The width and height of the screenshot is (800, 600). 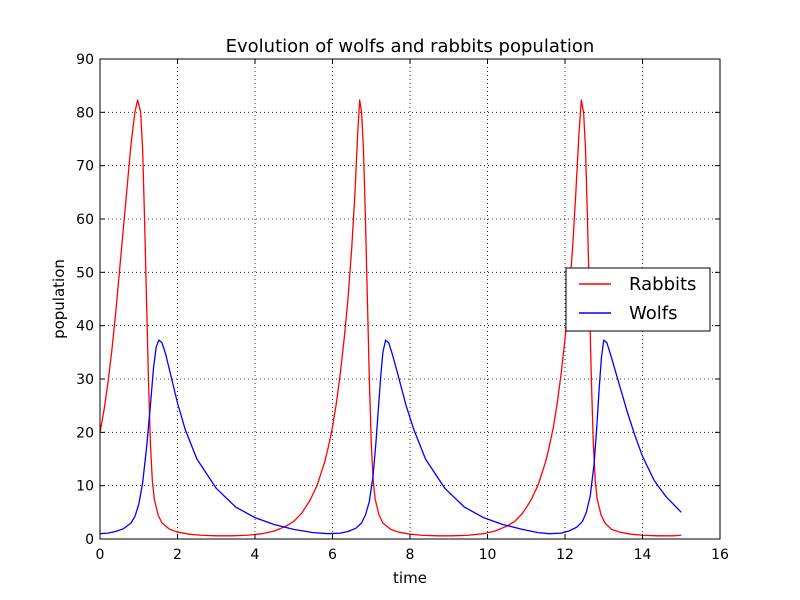 I want to click on x-axis-label: time, so click(x=410, y=578).